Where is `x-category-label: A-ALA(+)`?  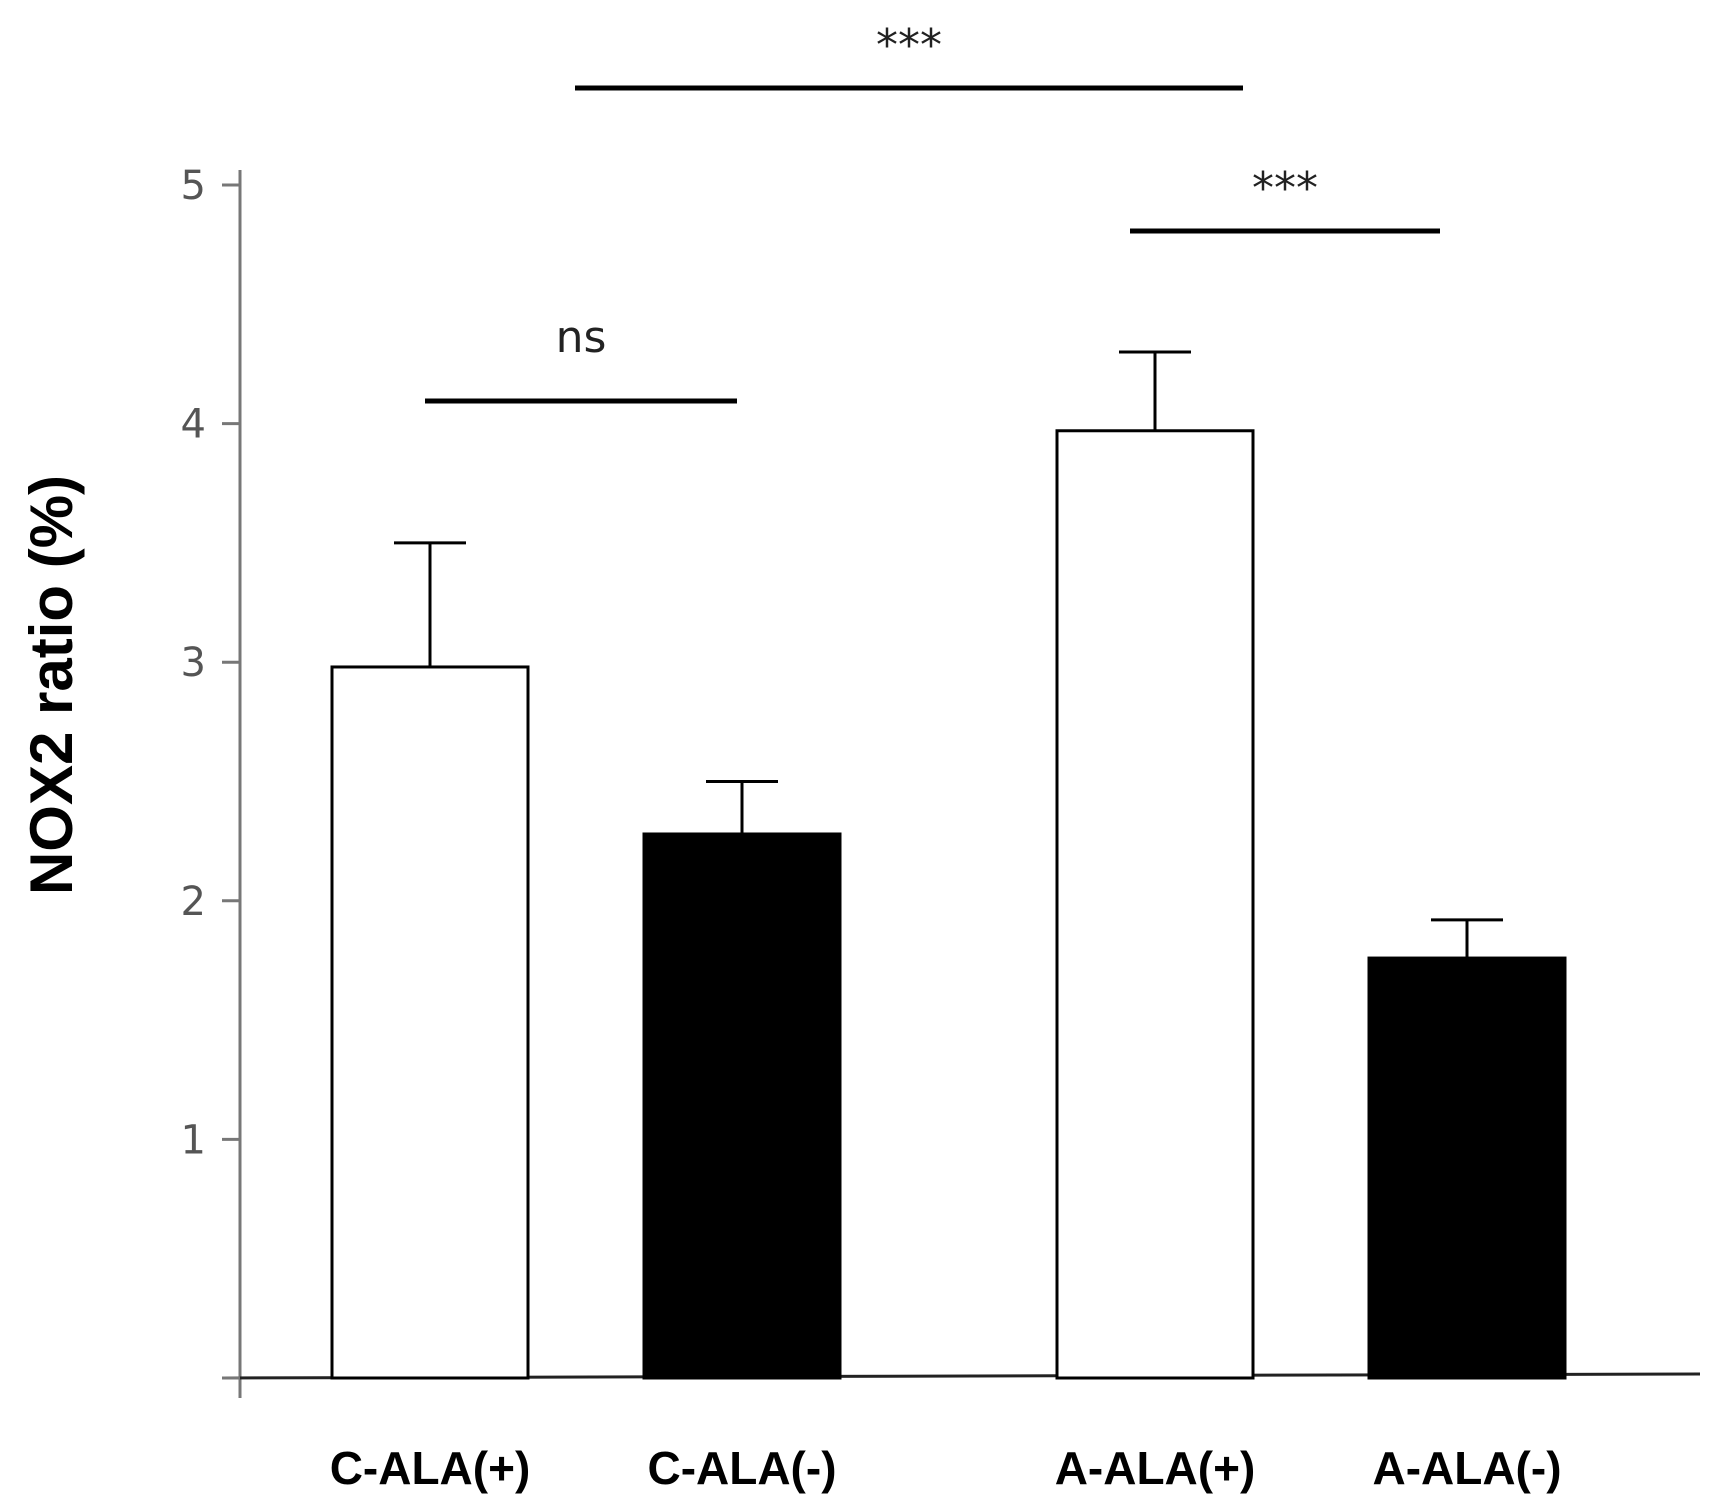
x-category-label: A-ALA(+) is located at coordinates (1155, 1468).